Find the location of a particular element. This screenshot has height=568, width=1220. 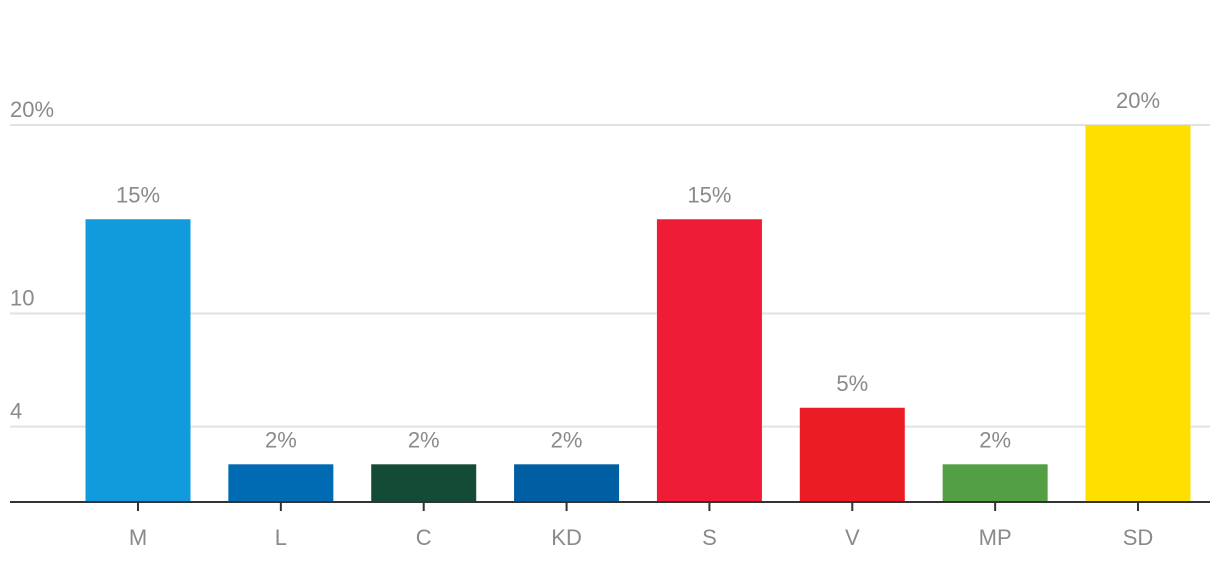

bar-c is located at coordinates (424, 483).